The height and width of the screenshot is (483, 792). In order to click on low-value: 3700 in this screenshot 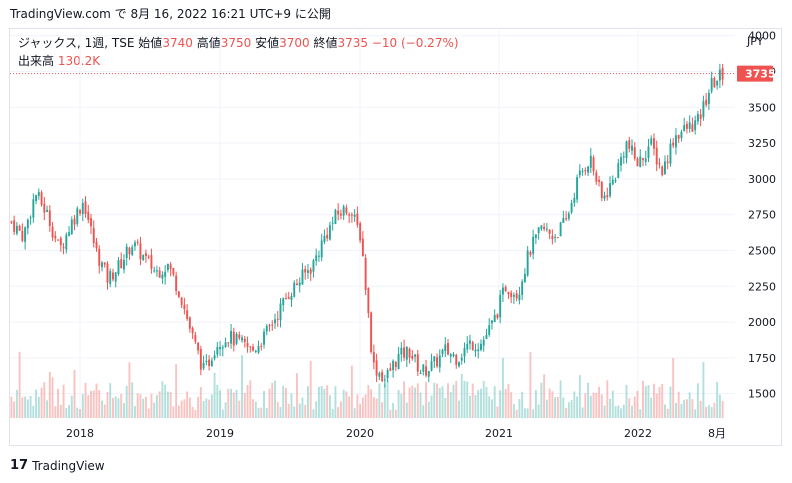, I will do `click(294, 43)`.